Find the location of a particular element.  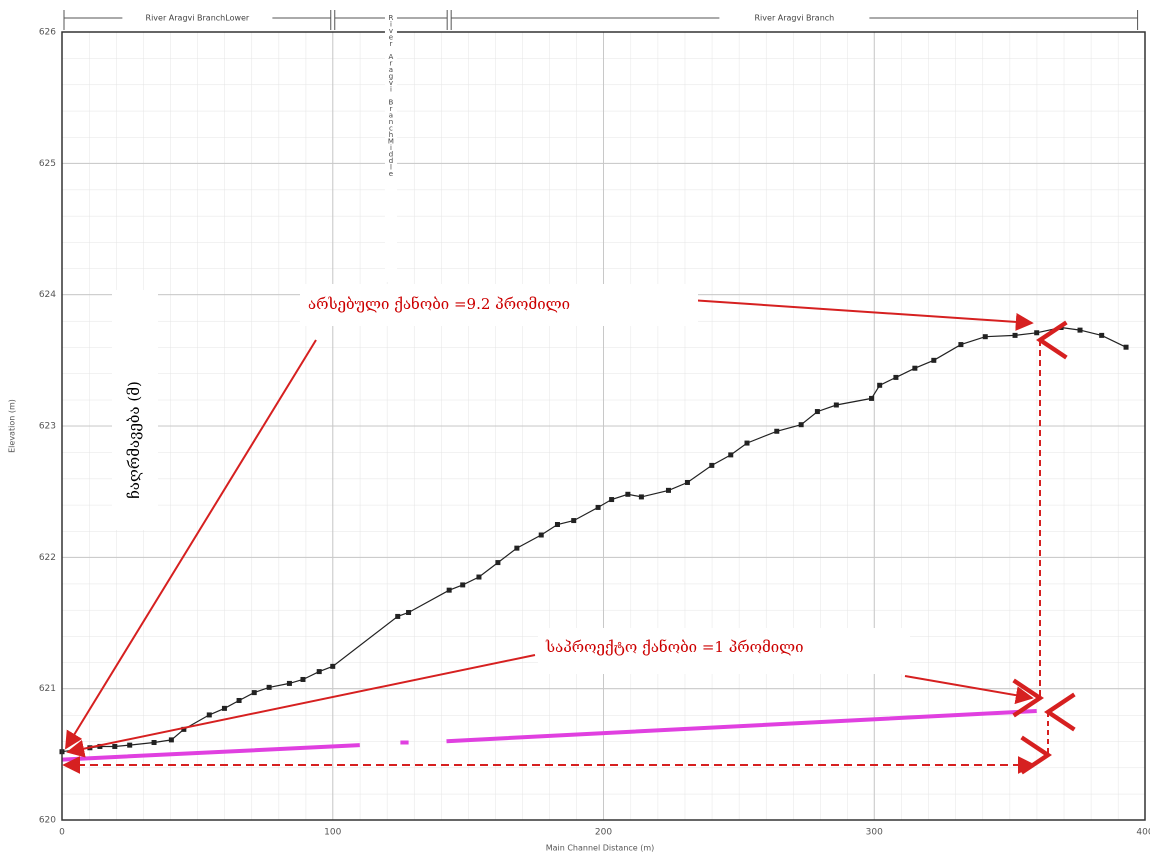

reach-label: River Aragvi Branch is located at coordinates (795, 18).